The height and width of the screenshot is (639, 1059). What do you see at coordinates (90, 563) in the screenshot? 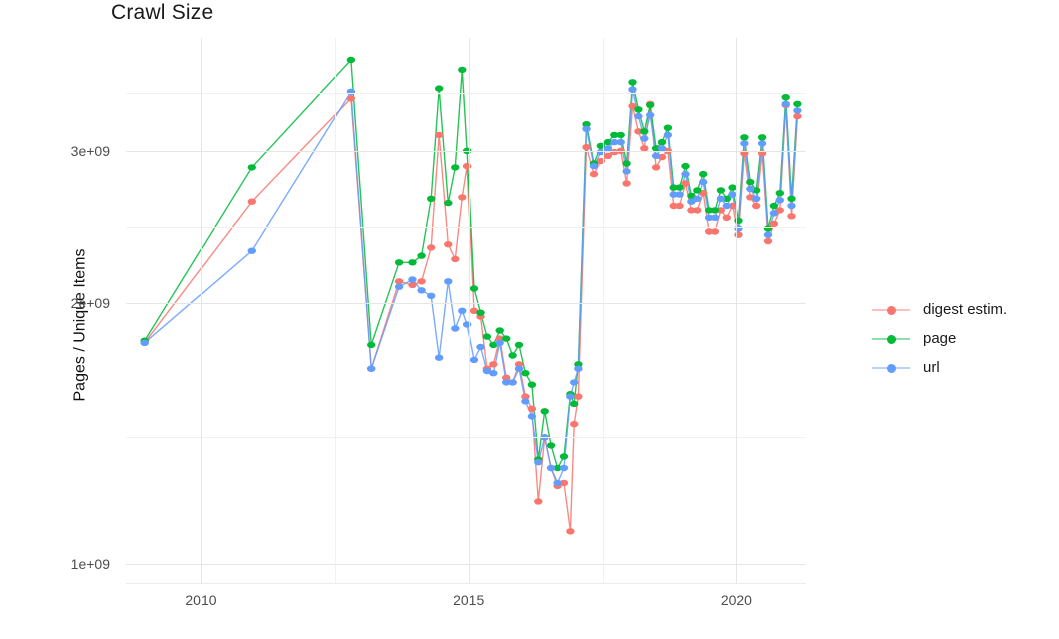
I see `y-axis-tick-label: 1e+09` at bounding box center [90, 563].